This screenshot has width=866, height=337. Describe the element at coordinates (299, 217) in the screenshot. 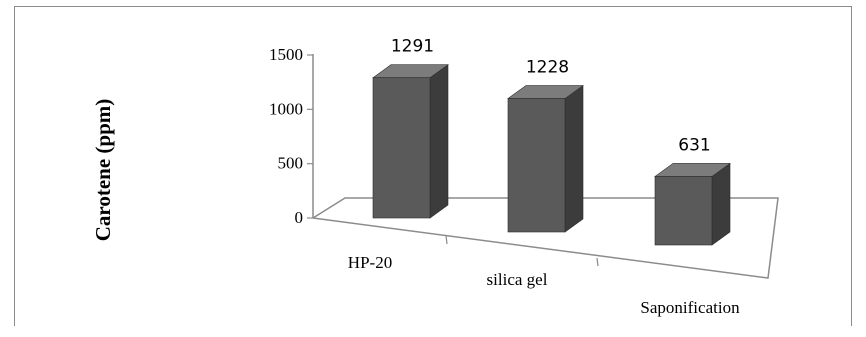

I see `y-tick-label-0: 0` at that location.